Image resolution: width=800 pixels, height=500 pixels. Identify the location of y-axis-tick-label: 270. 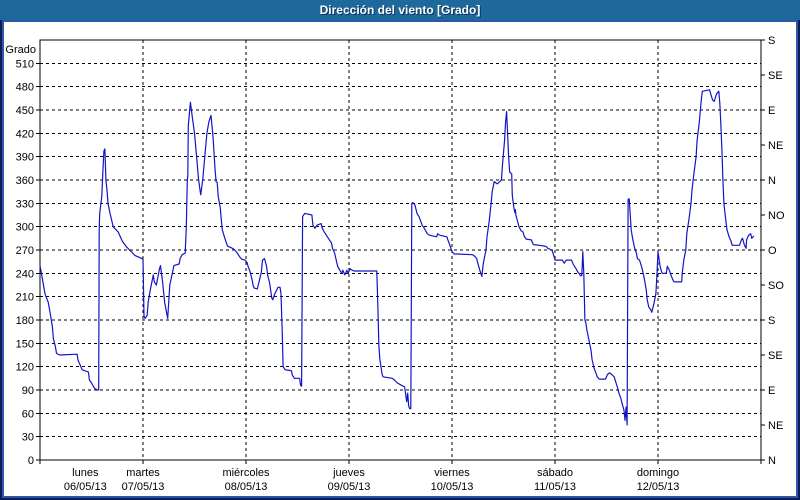
(25, 251).